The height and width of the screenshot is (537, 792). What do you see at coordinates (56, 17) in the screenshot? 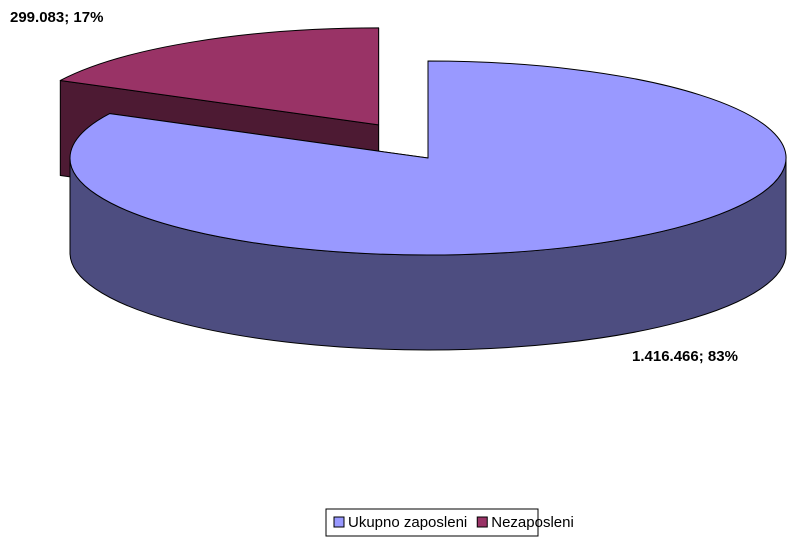
I see `data-label: 299.083; 17%` at bounding box center [56, 17].